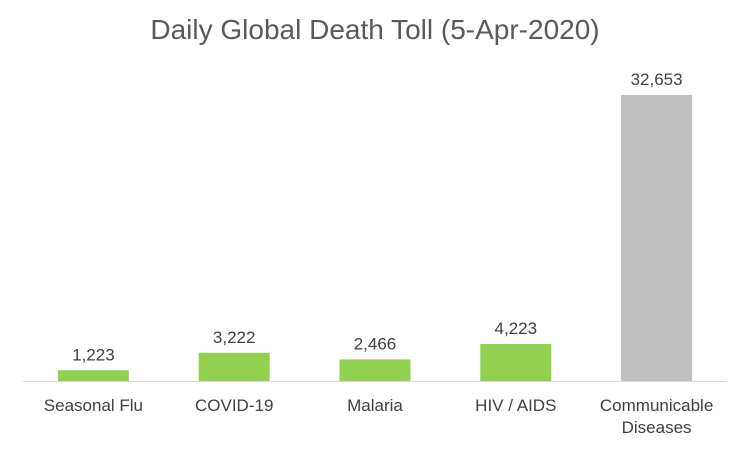  Describe the element at coordinates (234, 405) in the screenshot. I see `category-label-1: COVID-19` at that location.